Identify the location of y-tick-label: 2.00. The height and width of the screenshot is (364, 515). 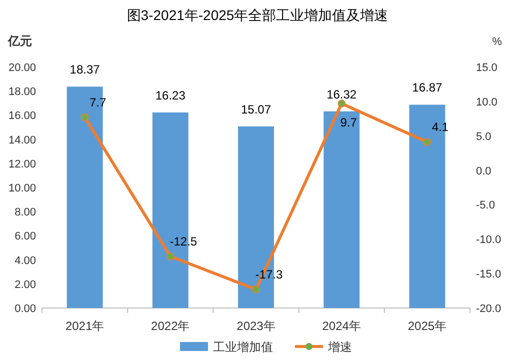
(25, 284).